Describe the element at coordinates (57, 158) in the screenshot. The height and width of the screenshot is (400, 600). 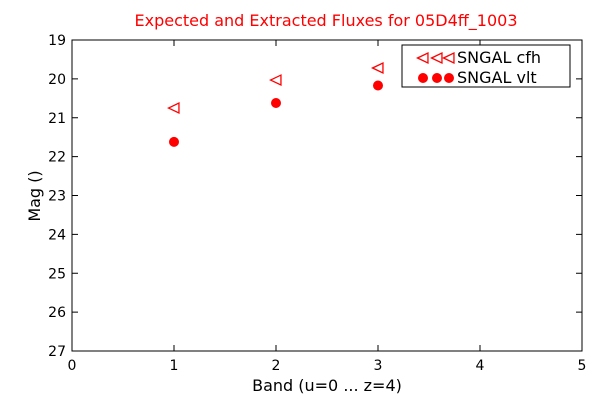
I see `y-tick-label: 22` at that location.